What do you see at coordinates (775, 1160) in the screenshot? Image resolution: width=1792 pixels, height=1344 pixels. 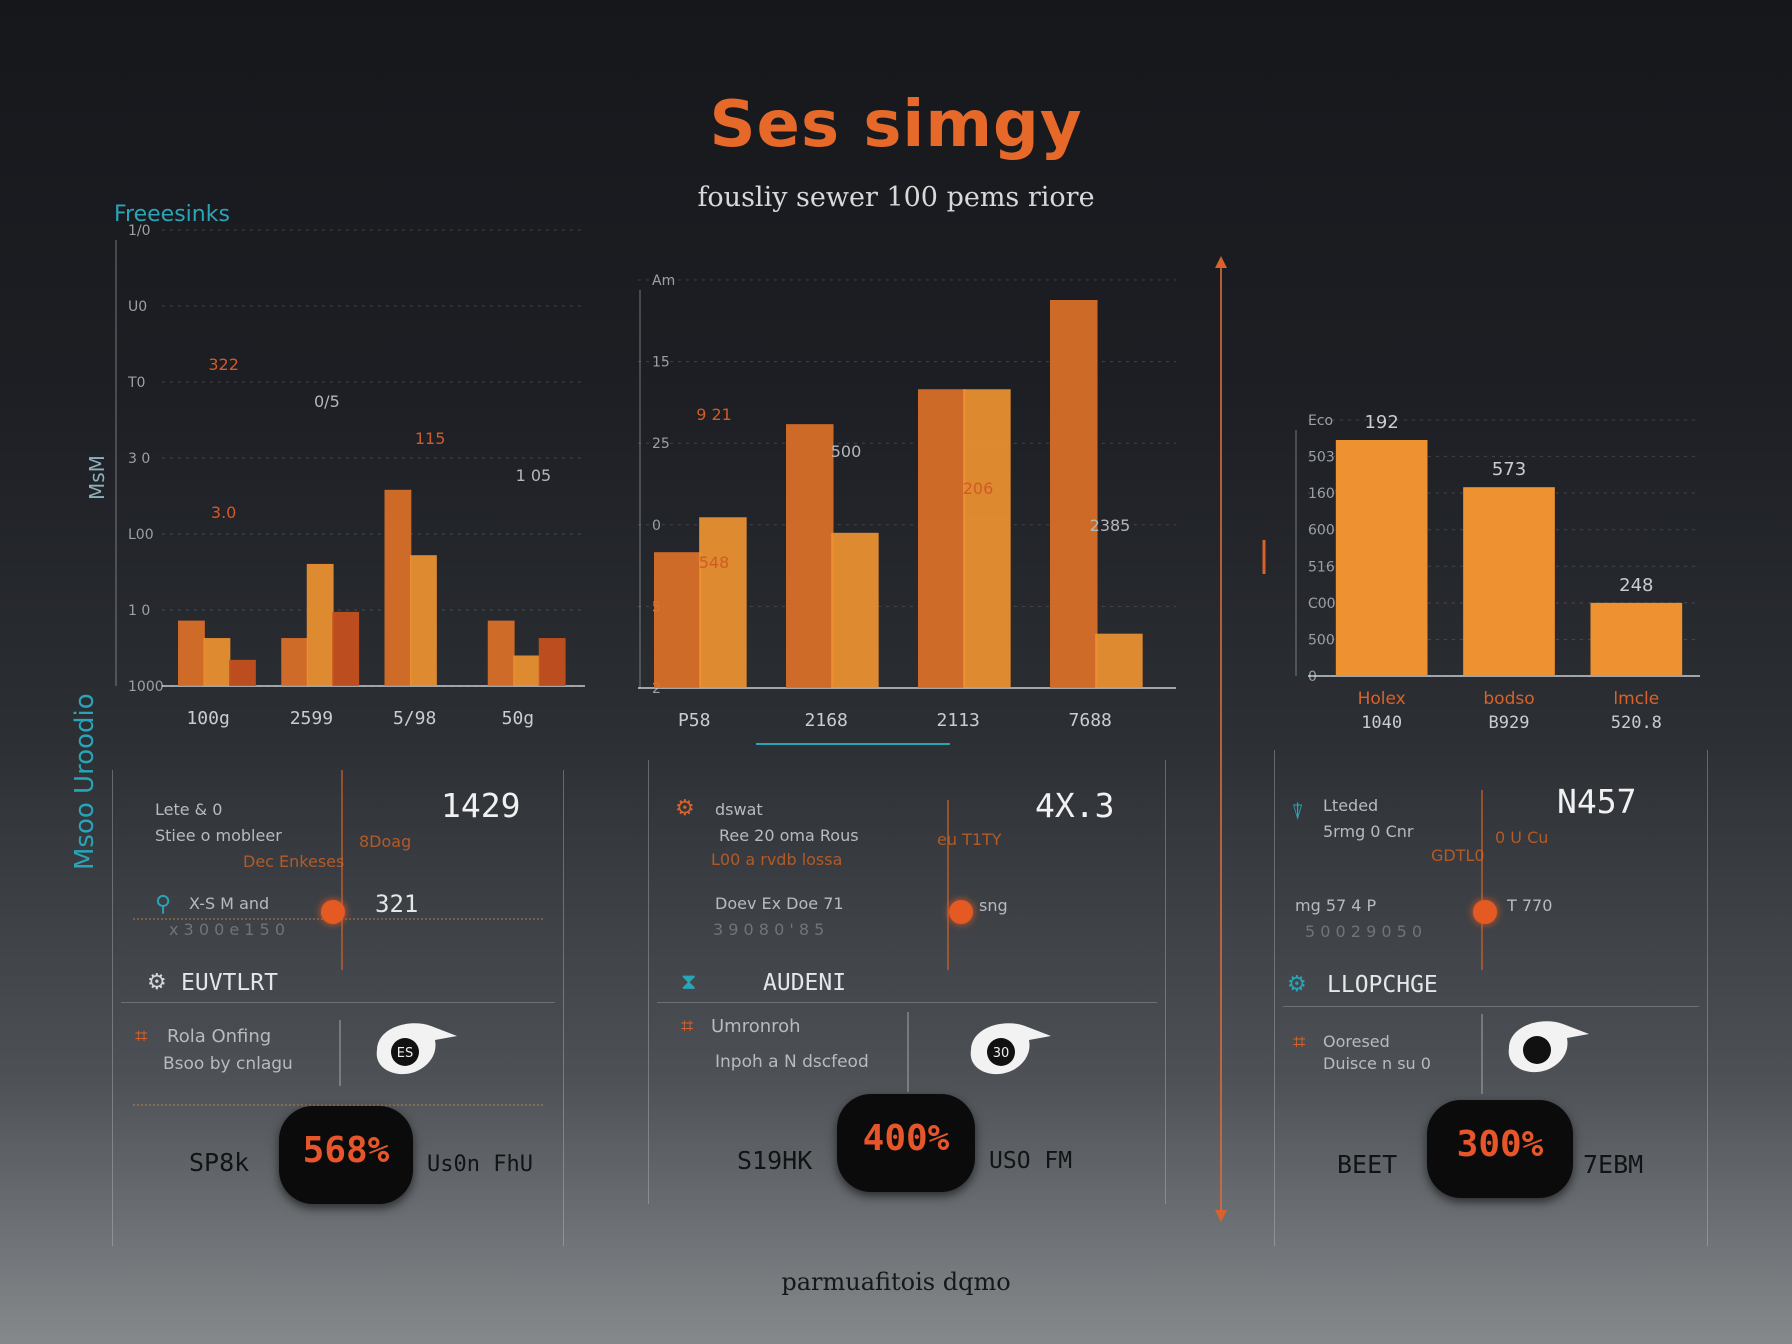 I see `card-2-badge-left: S19HK` at bounding box center [775, 1160].